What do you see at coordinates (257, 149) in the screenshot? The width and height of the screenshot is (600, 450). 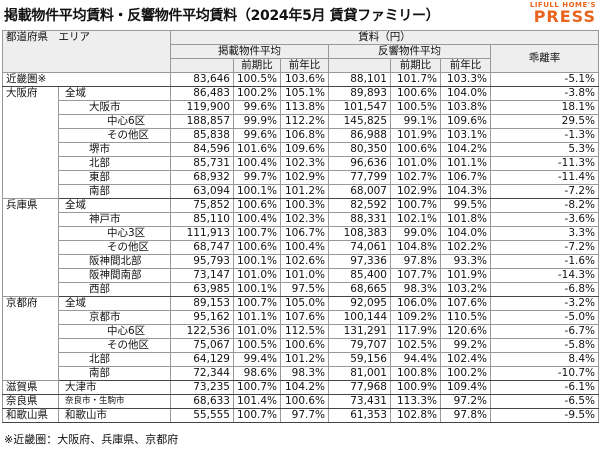 I see `value-cell: 101.6%` at bounding box center [257, 149].